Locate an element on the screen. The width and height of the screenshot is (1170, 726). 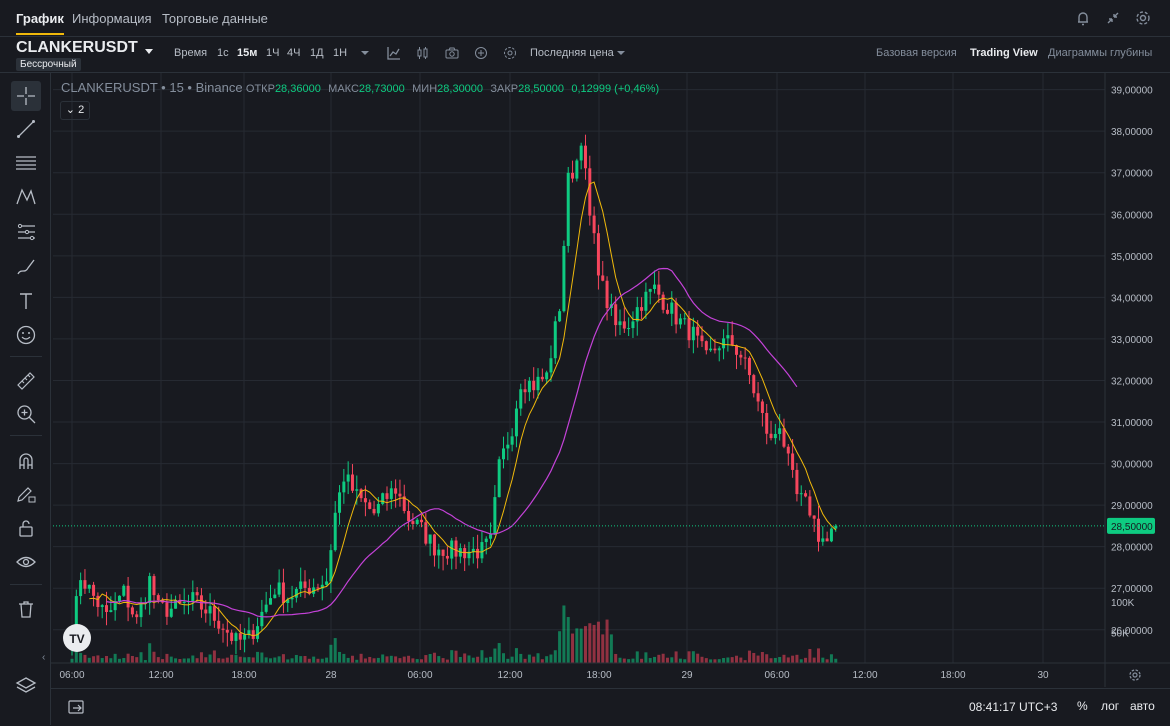
visibility-tool is located at coordinates (26, 562).